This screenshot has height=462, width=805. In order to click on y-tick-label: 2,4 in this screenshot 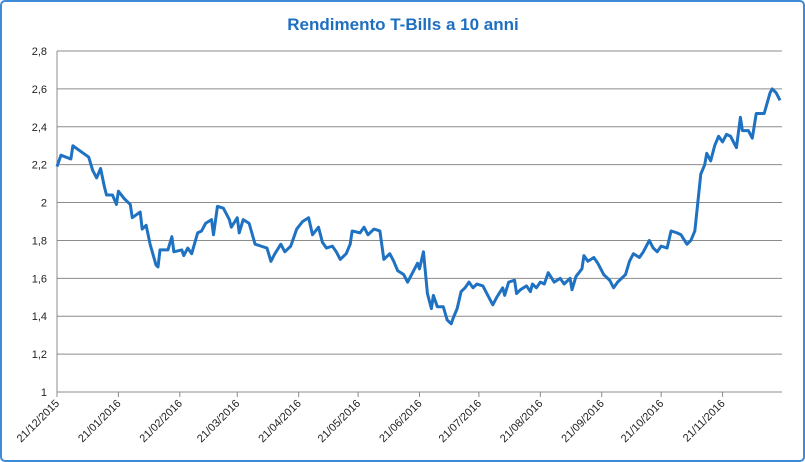, I will do `click(39, 128)`.